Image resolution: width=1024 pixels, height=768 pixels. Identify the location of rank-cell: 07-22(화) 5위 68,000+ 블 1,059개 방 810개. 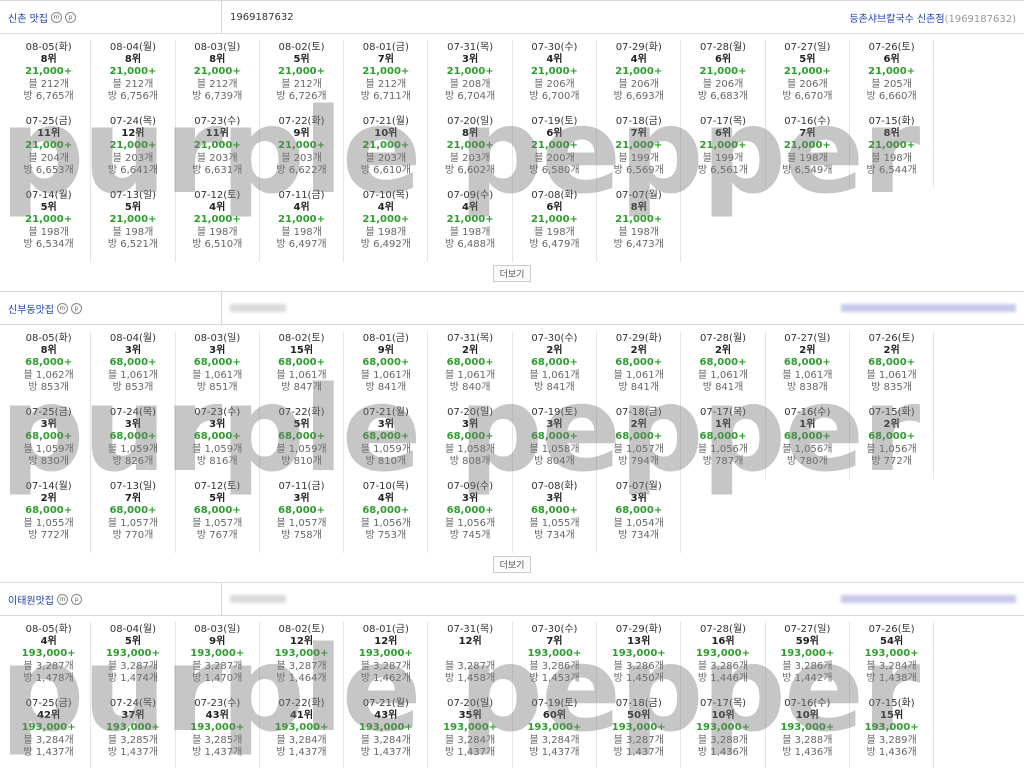
(302, 442).